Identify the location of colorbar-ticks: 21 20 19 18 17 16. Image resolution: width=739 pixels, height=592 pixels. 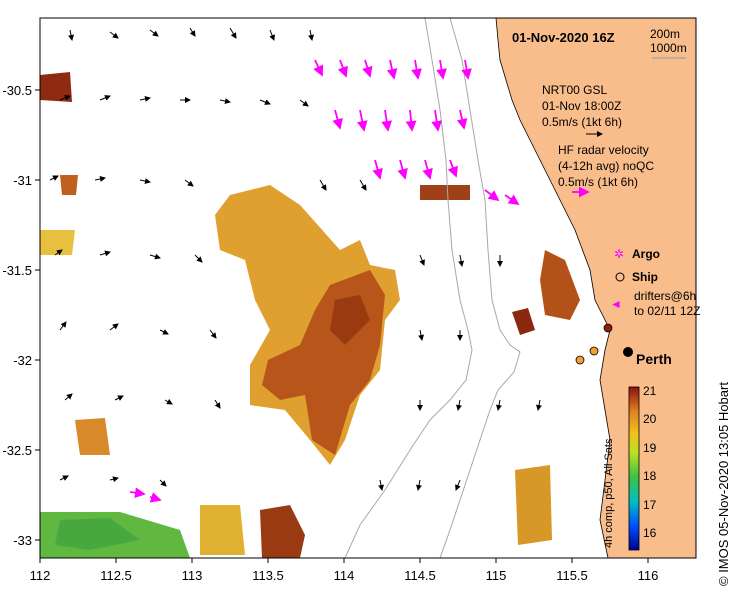
(650, 462).